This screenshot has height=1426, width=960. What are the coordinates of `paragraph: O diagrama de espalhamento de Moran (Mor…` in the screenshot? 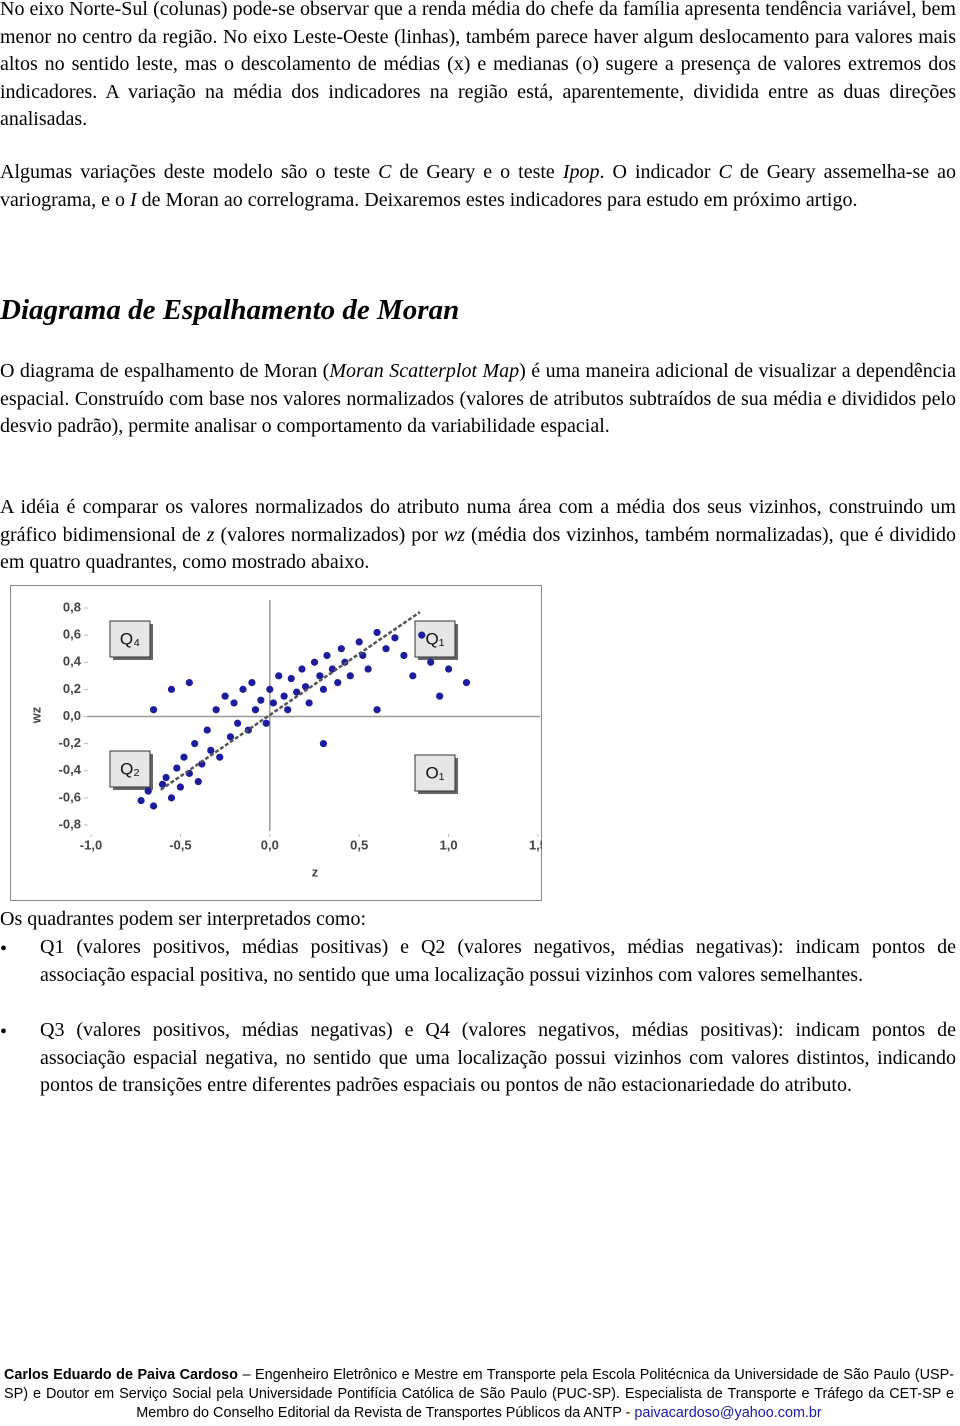 It's located at (478, 399).